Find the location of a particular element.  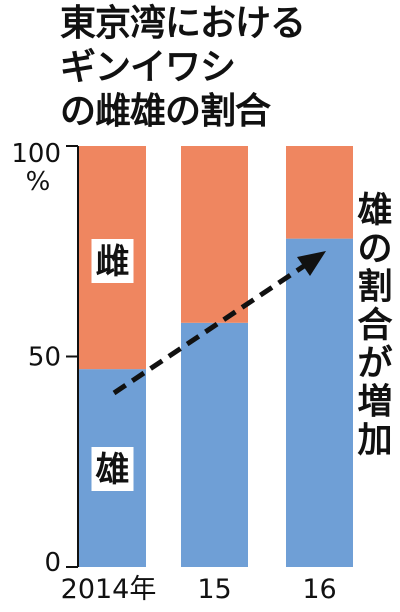

label-box-female is located at coordinates (112, 261).